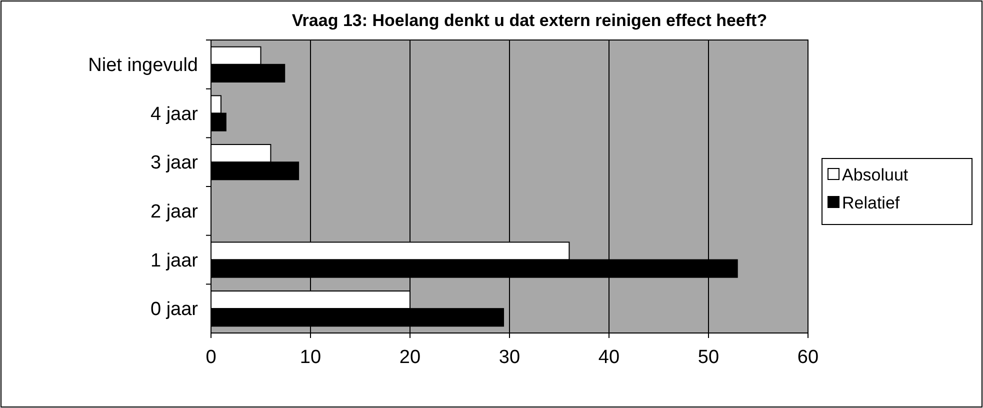  I want to click on x-tick-label: 30, so click(509, 357).